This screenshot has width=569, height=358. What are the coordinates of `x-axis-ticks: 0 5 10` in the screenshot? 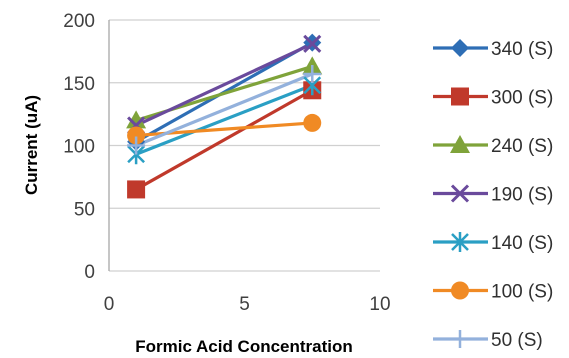 It's located at (247, 304).